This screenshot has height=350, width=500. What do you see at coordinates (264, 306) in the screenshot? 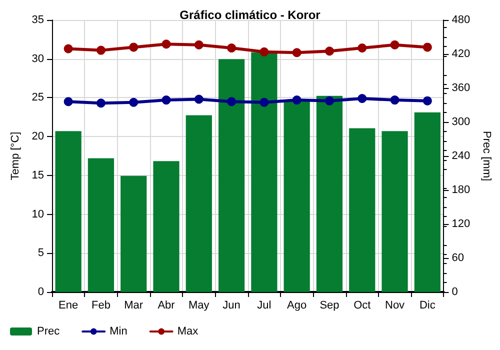
I see `x-tick-label: Jul` at bounding box center [264, 306].